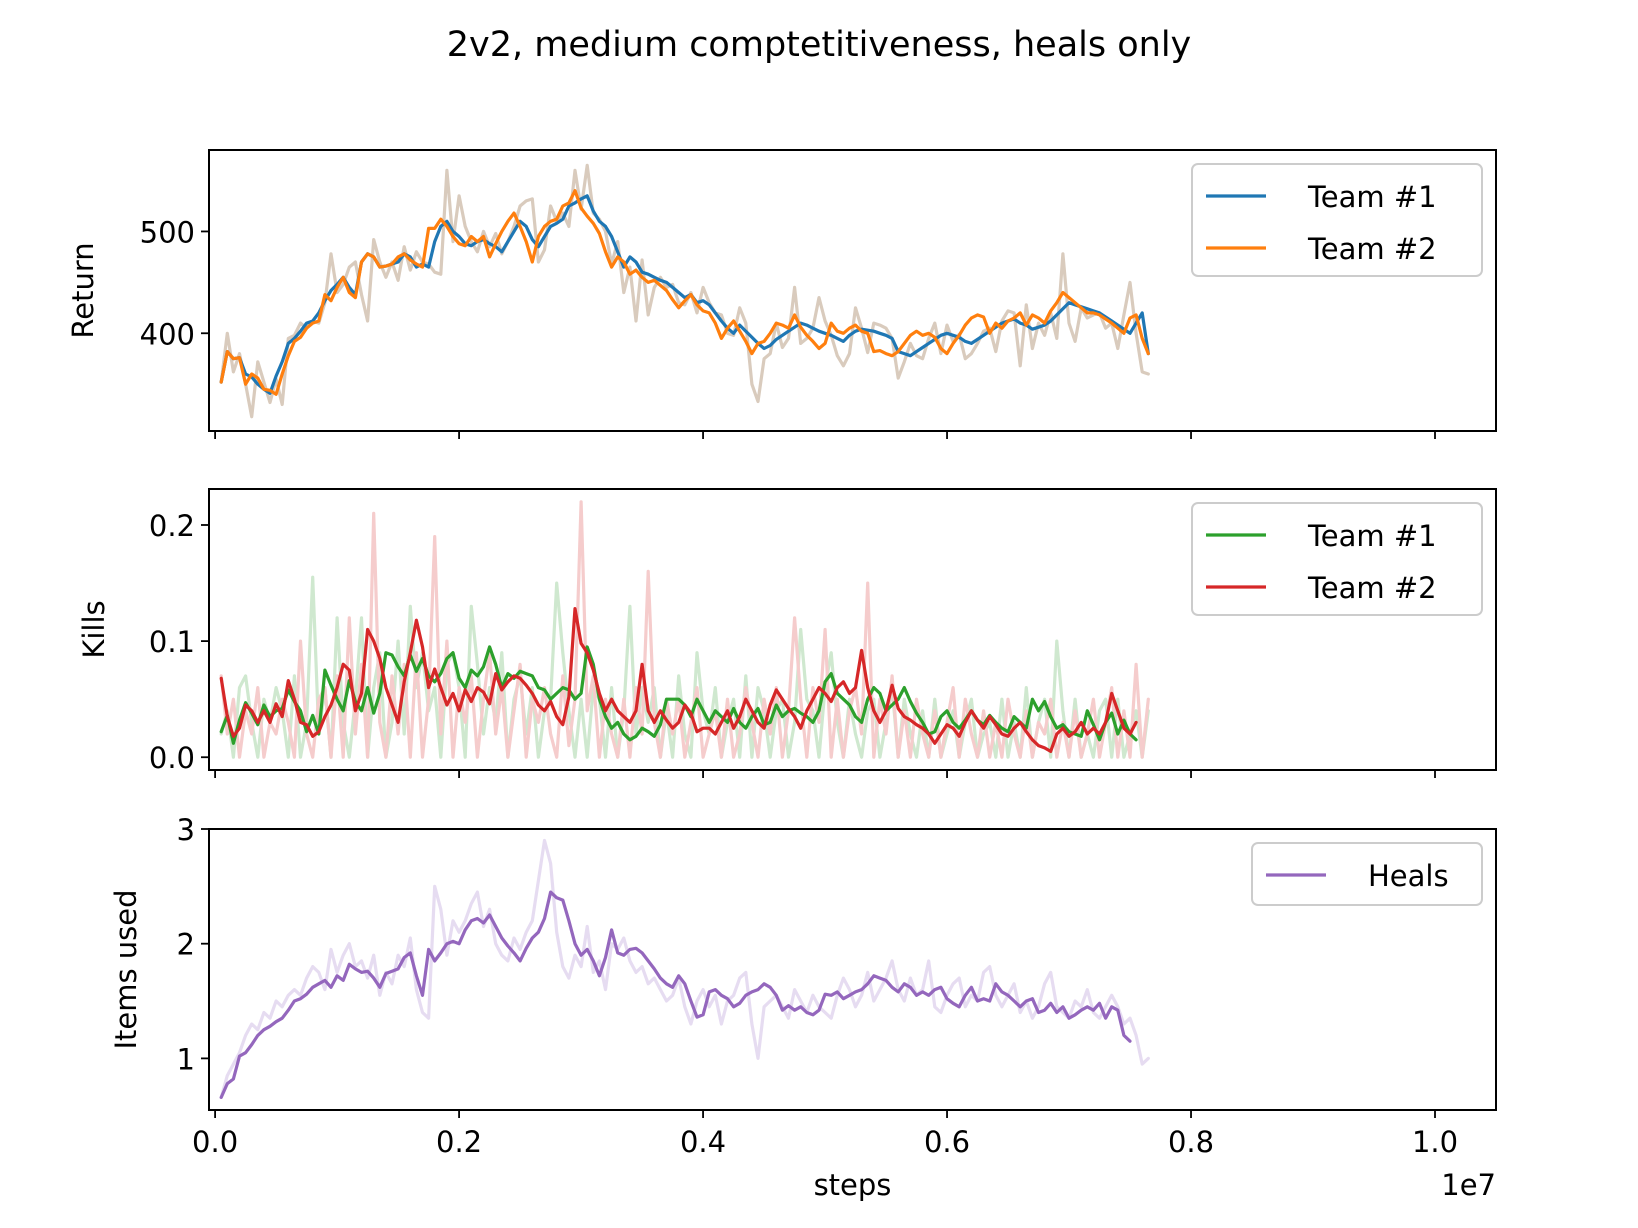  What do you see at coordinates (1372, 249) in the screenshot?
I see `return-legend-label: Team #2` at bounding box center [1372, 249].